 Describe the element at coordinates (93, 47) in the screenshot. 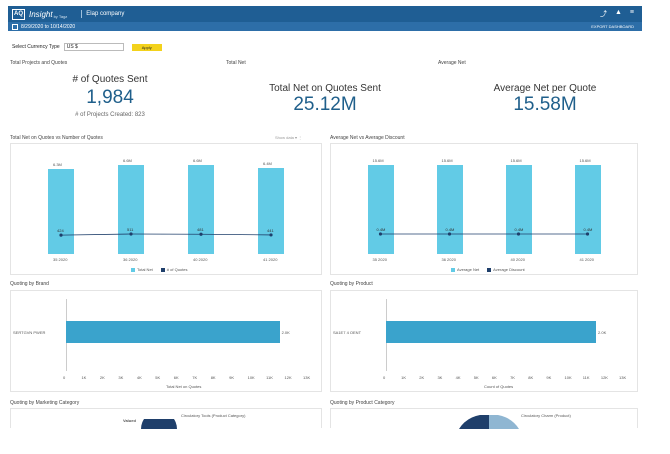

I see `currency-select: US $` at that location.